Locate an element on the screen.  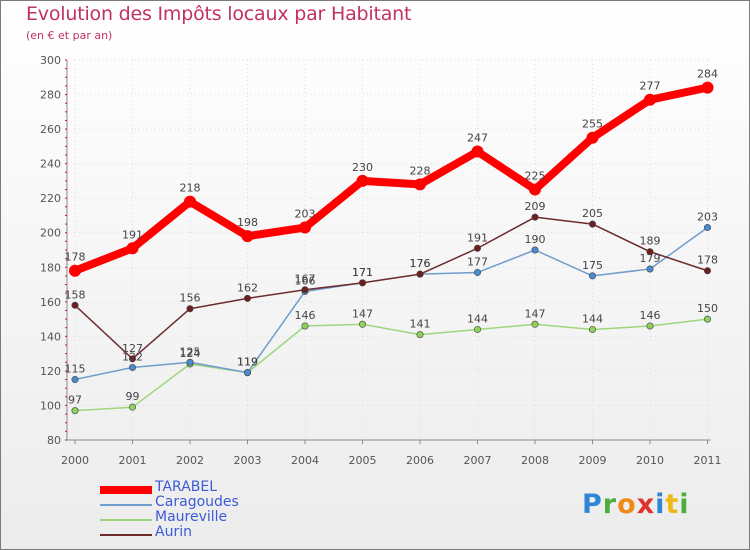
data-label-caragoudes: 122 is located at coordinates (132, 356).